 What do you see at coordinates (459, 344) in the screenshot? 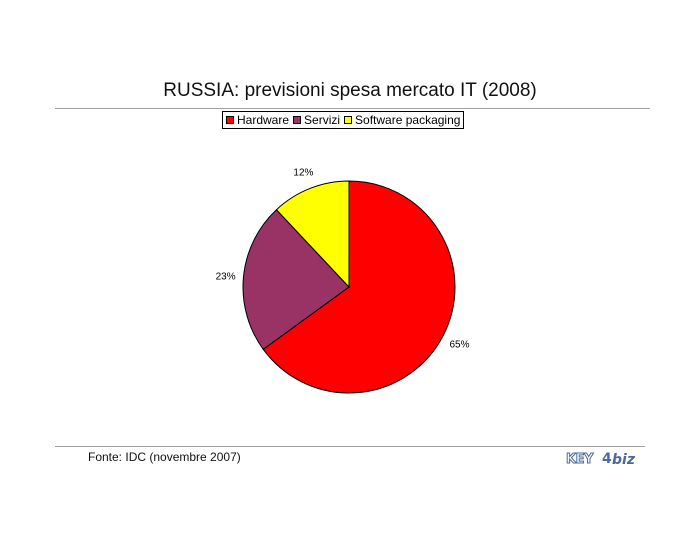
I see `data-label-hardware: 65%` at bounding box center [459, 344].